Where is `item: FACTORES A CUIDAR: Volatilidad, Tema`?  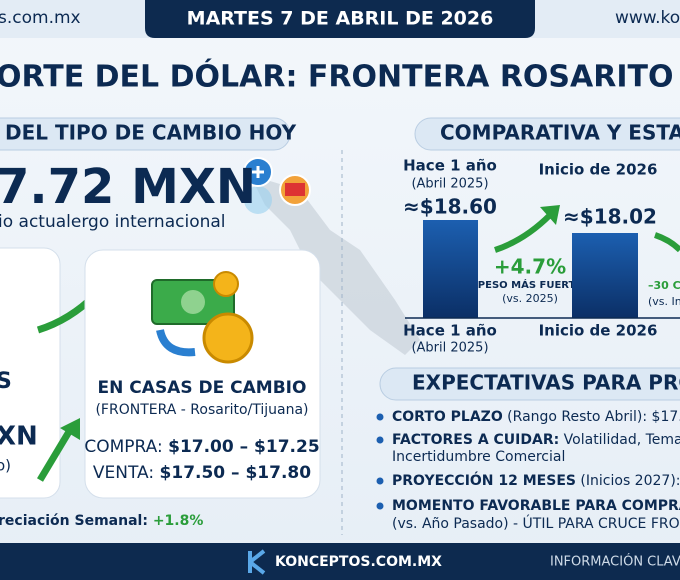 item: FACTORES A CUIDAR: Volatilidad, Tema is located at coordinates (536, 440).